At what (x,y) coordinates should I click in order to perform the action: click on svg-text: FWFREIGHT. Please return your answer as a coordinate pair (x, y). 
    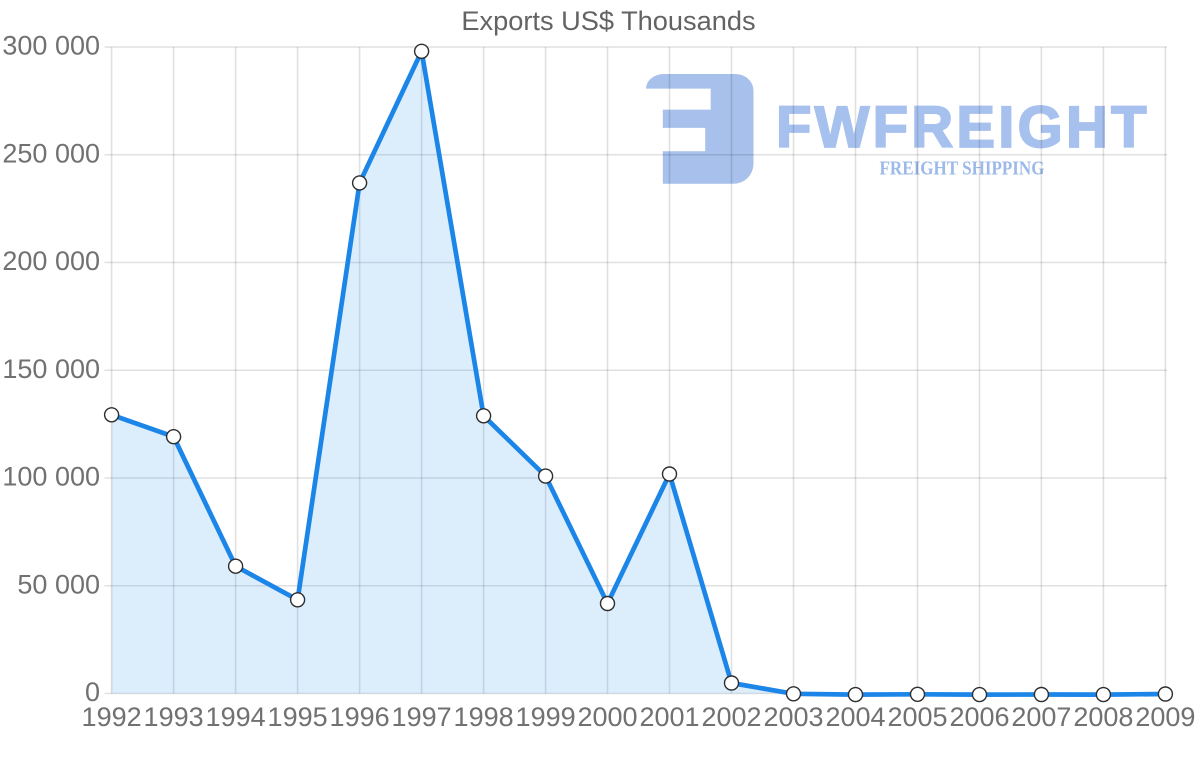
    Looking at the image, I should click on (961, 127).